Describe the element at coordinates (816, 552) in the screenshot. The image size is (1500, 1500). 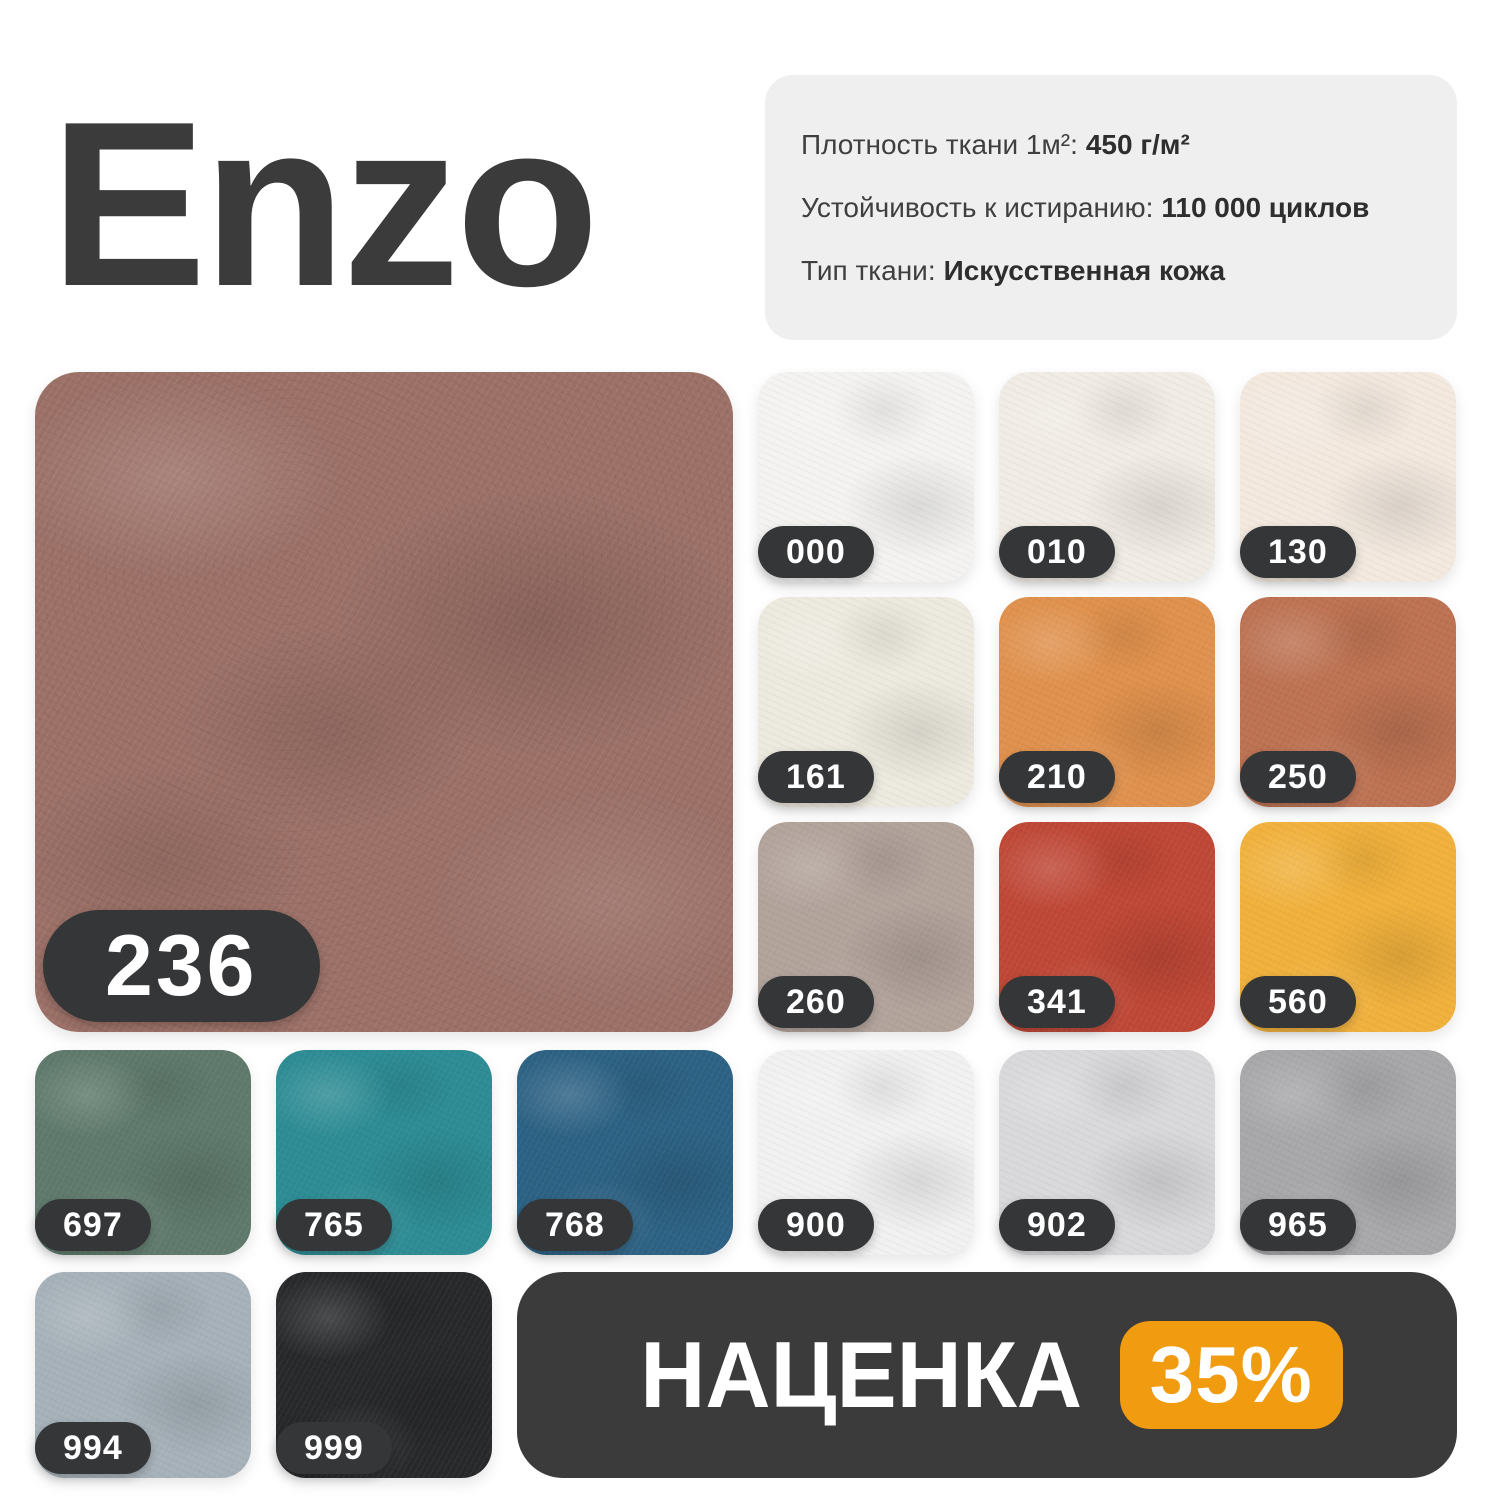
I see `swatch-code-pill: 000` at that location.